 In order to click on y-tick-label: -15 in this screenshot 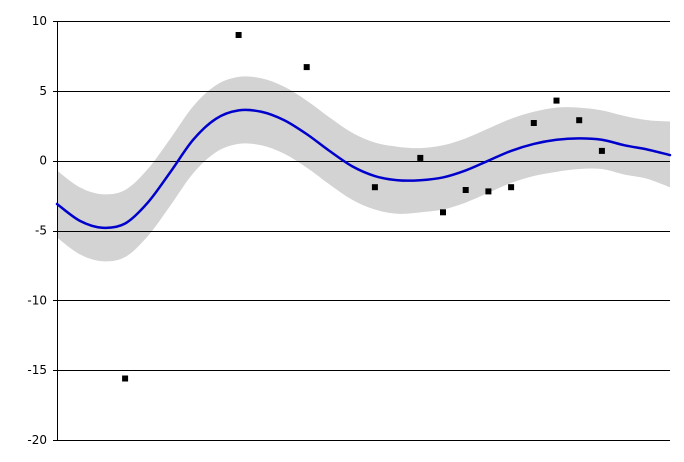, I will do `click(37, 370)`.